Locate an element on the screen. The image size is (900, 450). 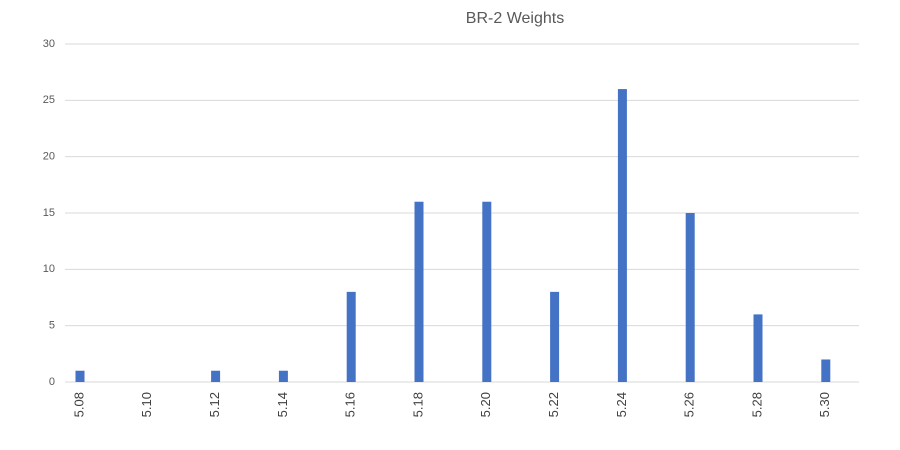
x-tick-label: 5.10 is located at coordinates (146, 404).